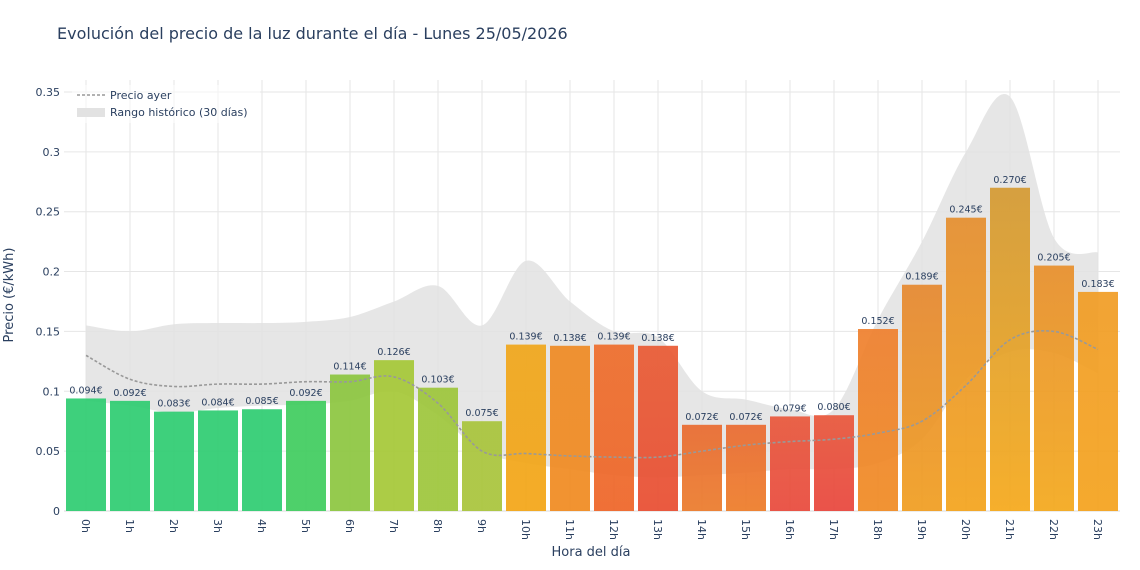  I want to click on bar-label-4h: 0.085€, so click(261, 401).